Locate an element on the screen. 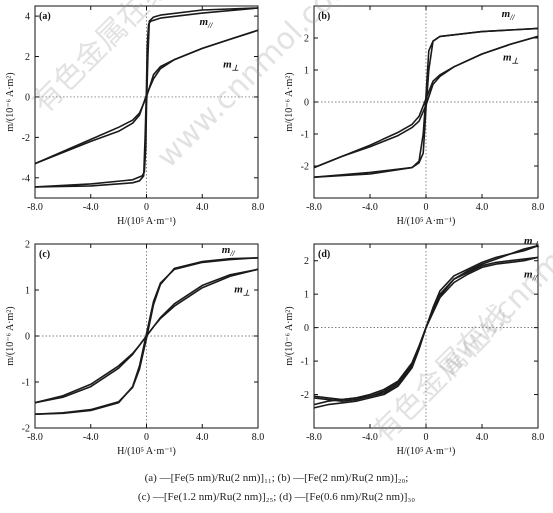 The image size is (553, 513). panel-label: (d) is located at coordinates (324, 254).